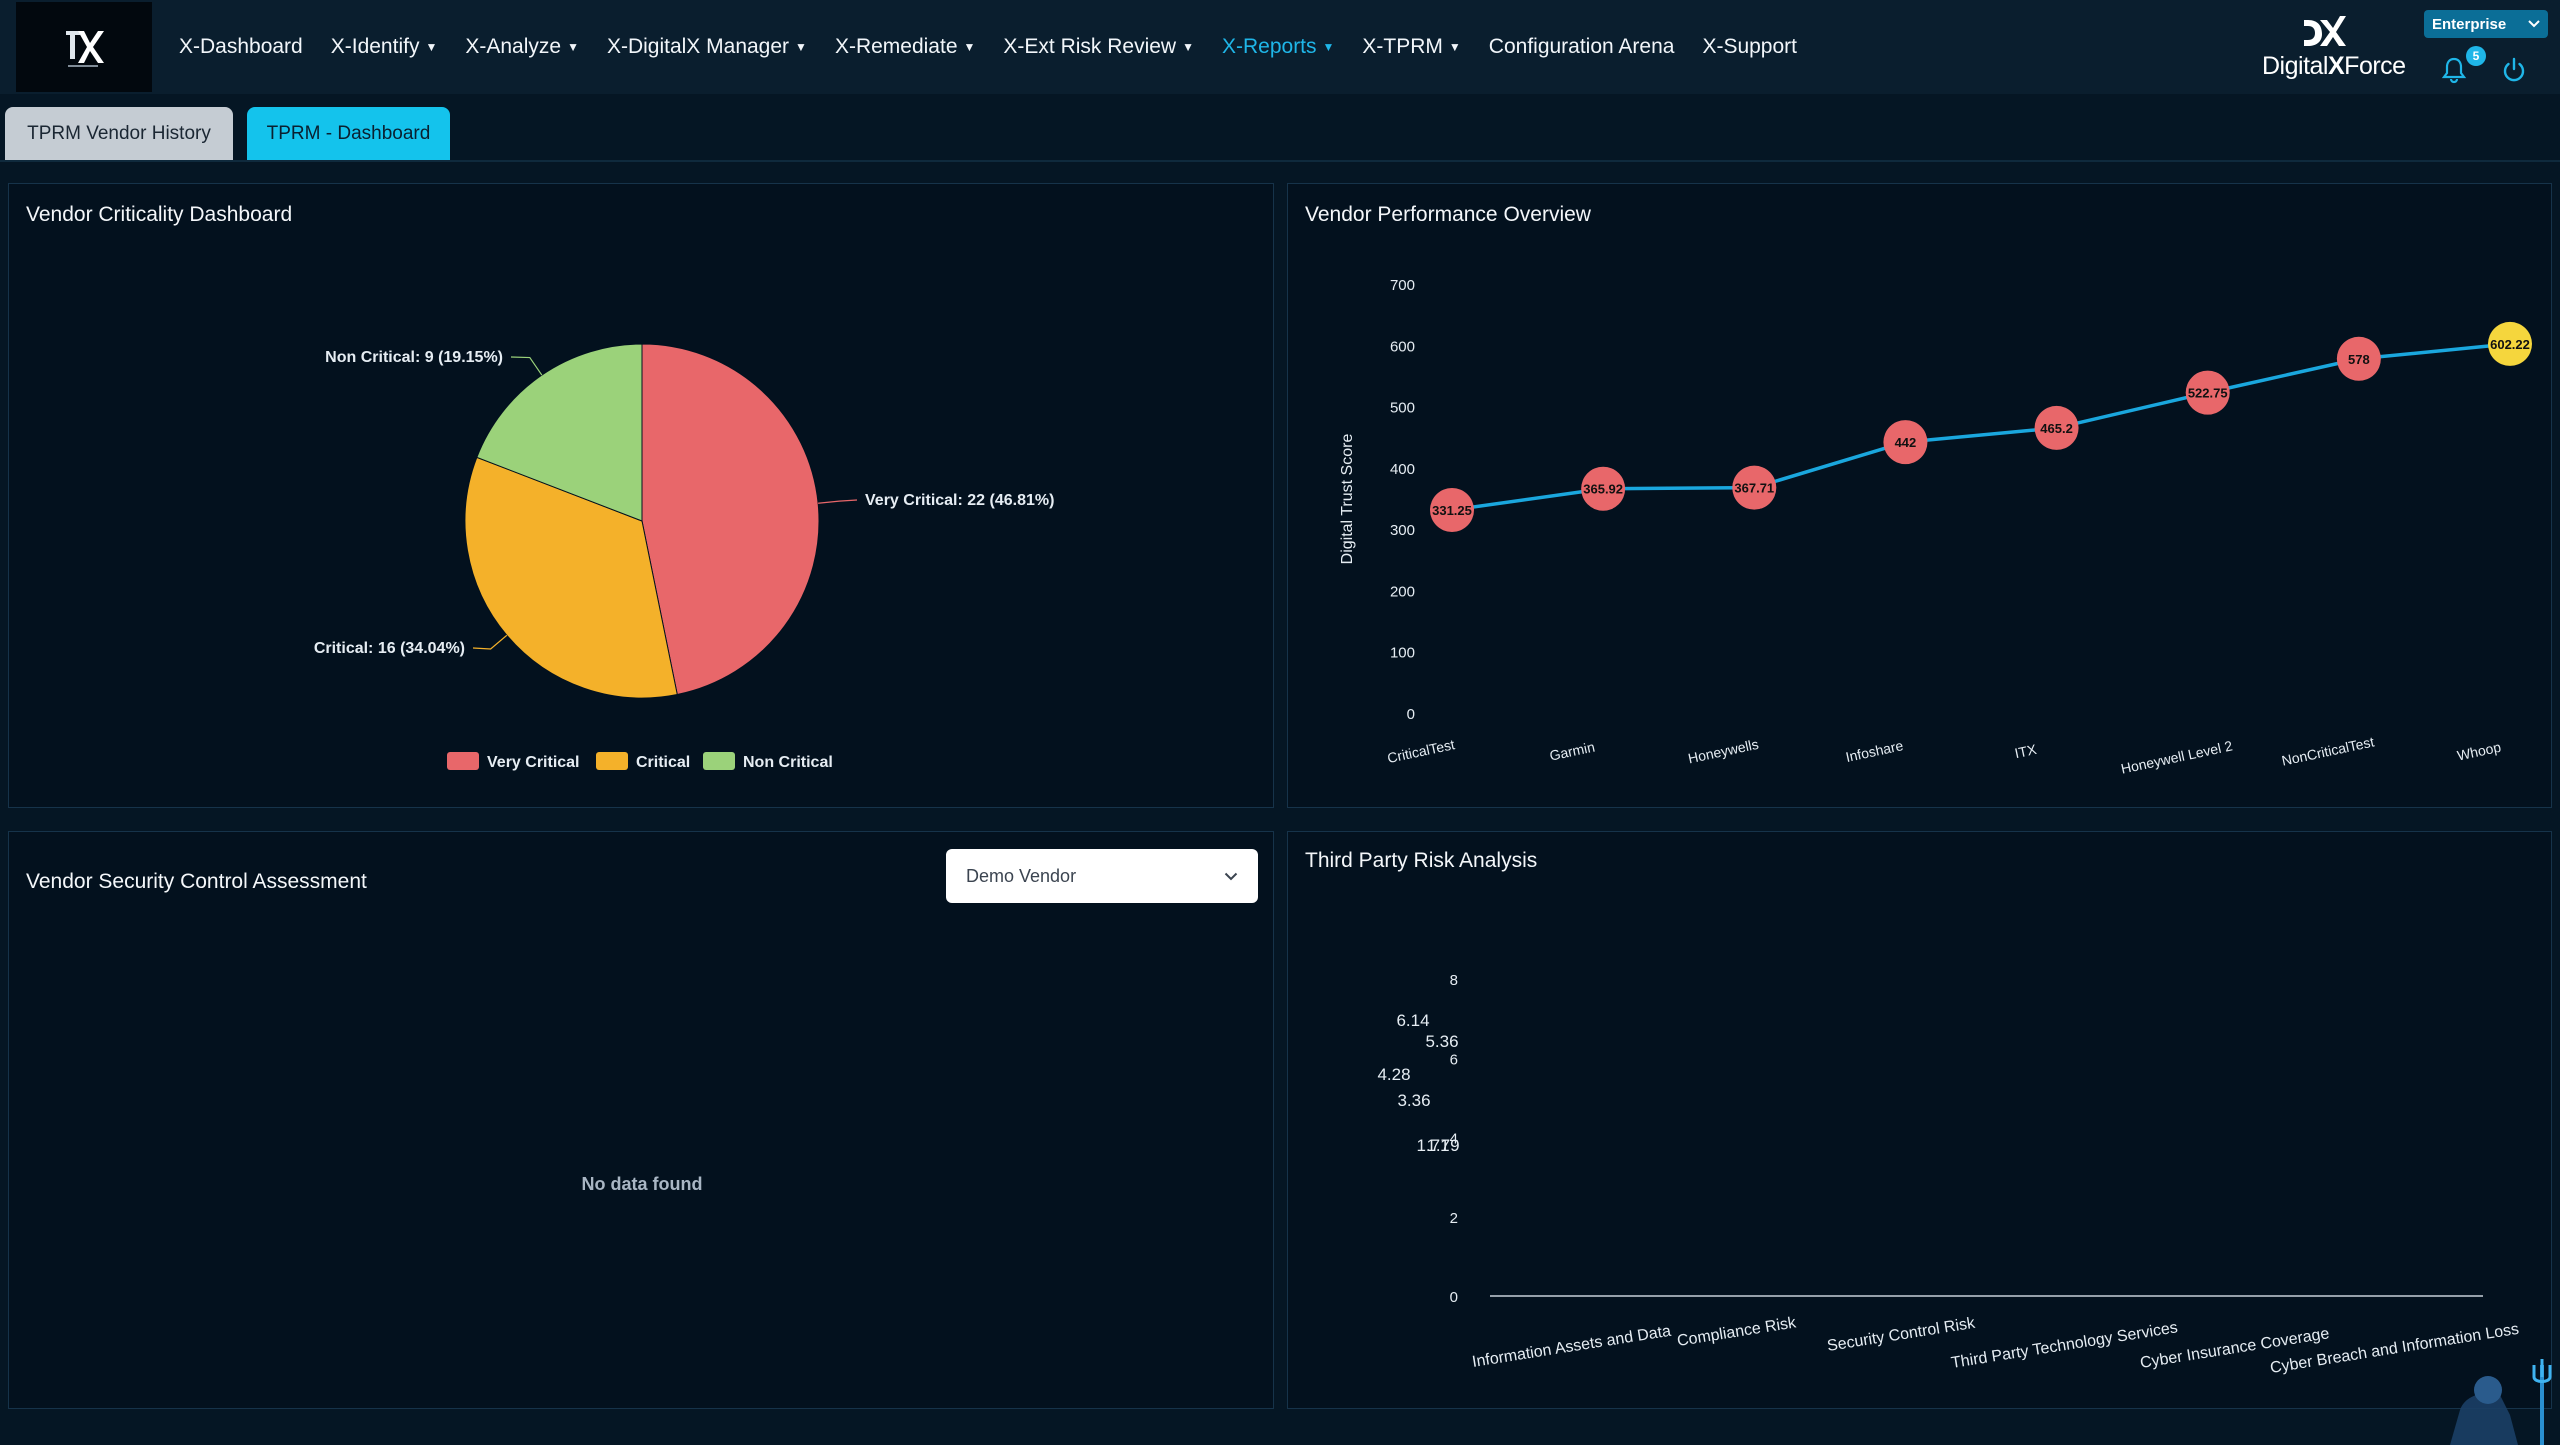 The width and height of the screenshot is (2560, 1445). What do you see at coordinates (959, 500) in the screenshot?
I see `pie-slice-label: Very Critical: 22 (46.81%)` at bounding box center [959, 500].